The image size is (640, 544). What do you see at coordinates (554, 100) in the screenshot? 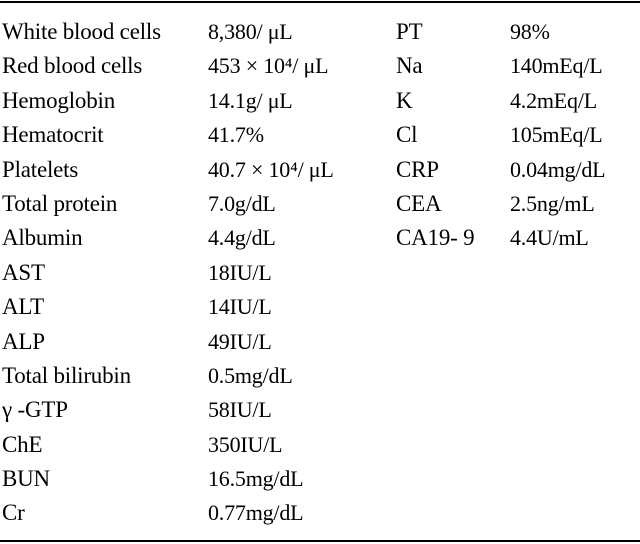
I see `table-row-value: 4.2mEq/L` at bounding box center [554, 100].